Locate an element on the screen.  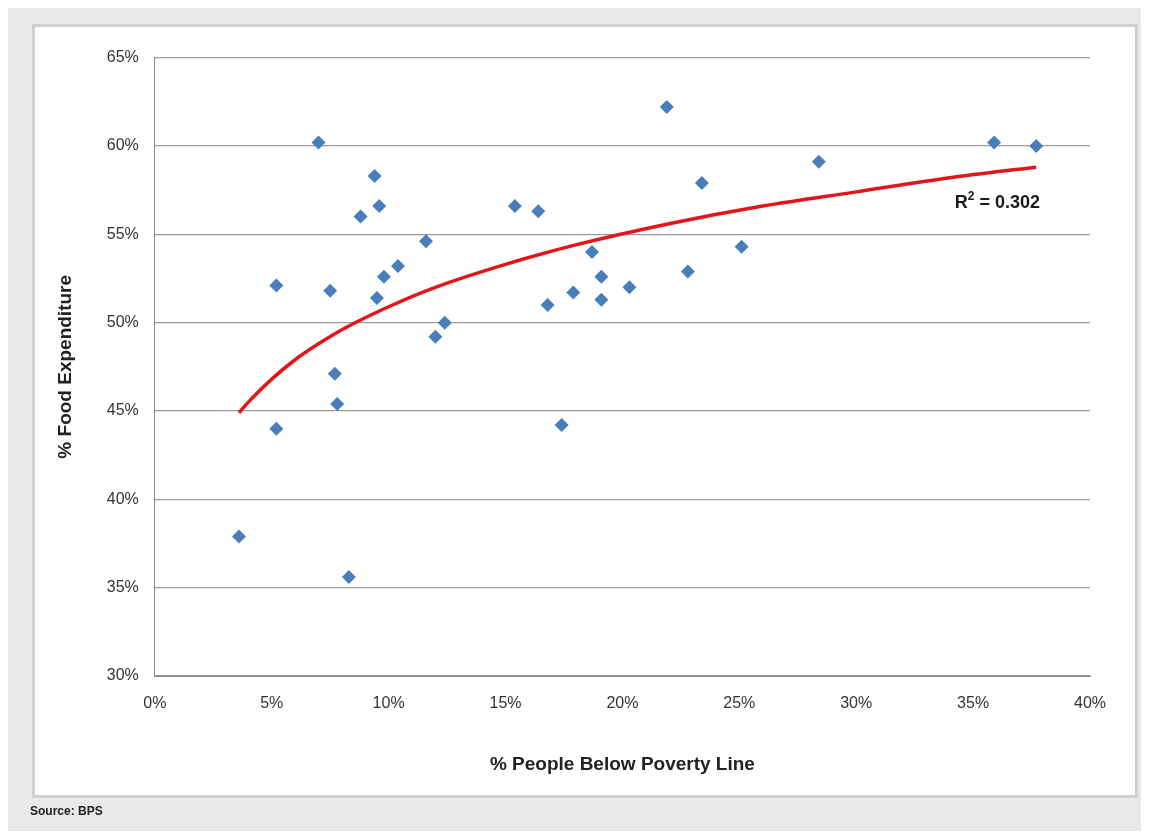
y-tick-label: 50% is located at coordinates (122, 322).